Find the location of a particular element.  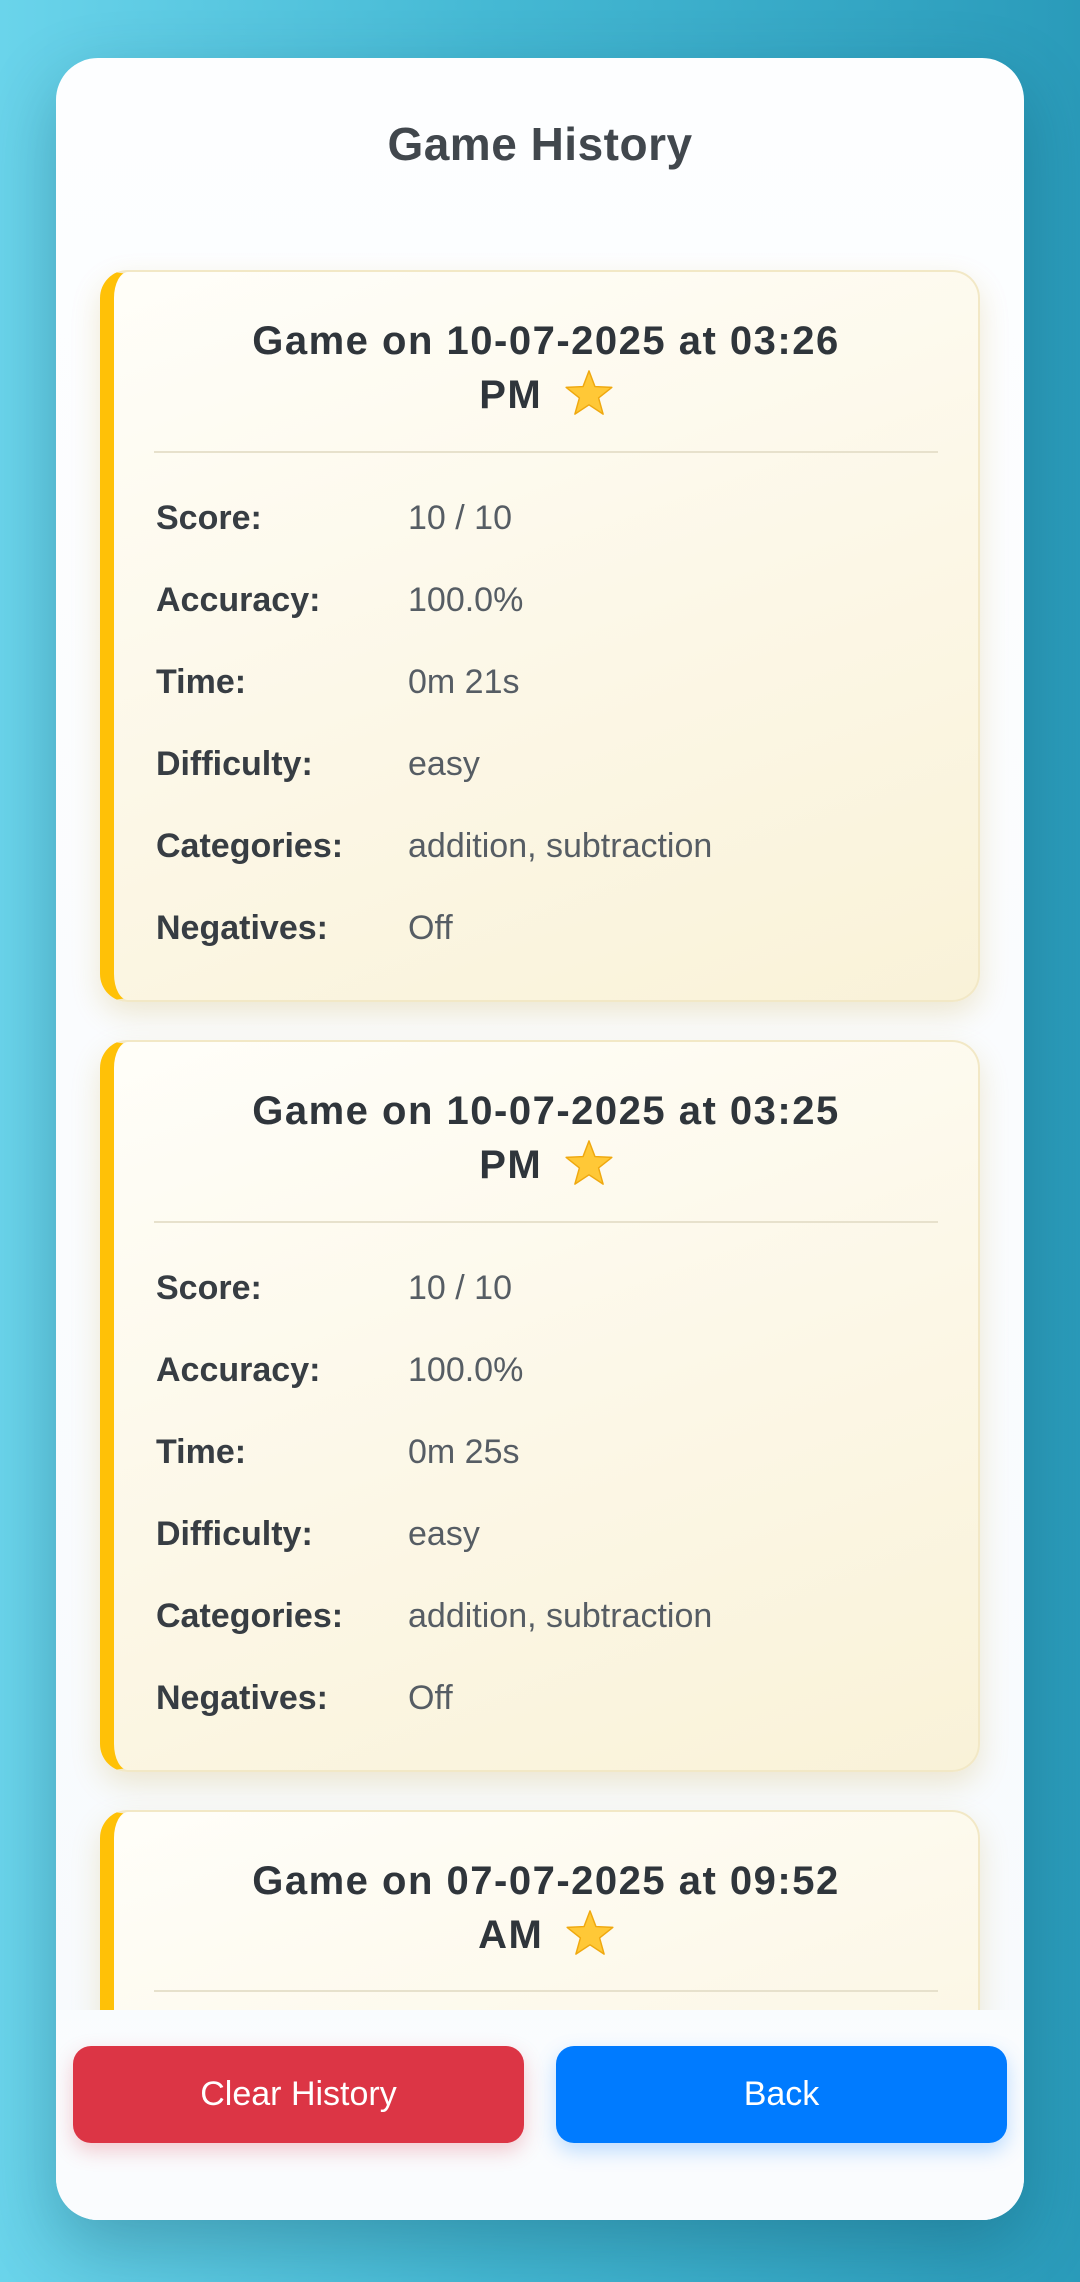

field-row: Time: 0m 21s is located at coordinates (547, 682).